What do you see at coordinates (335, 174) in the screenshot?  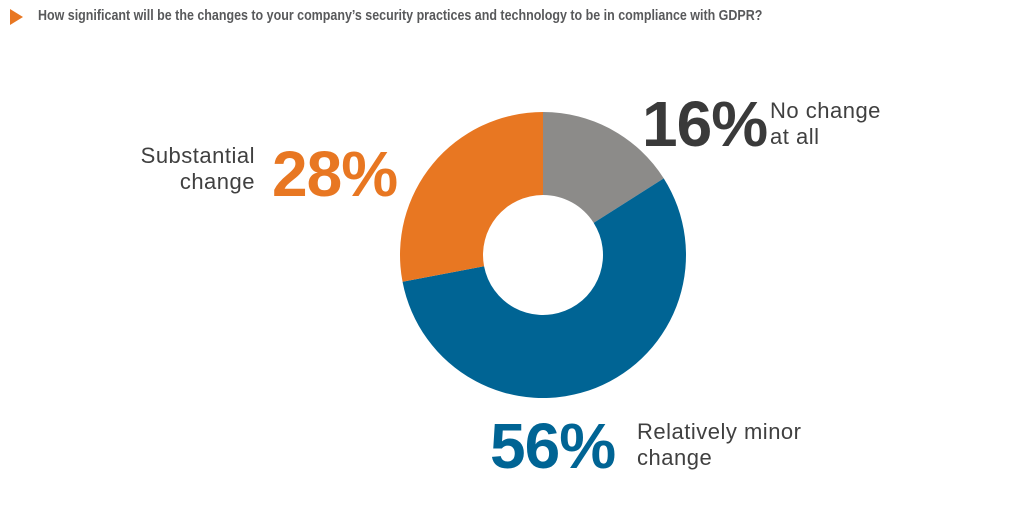 I see `value-label: 28%` at bounding box center [335, 174].